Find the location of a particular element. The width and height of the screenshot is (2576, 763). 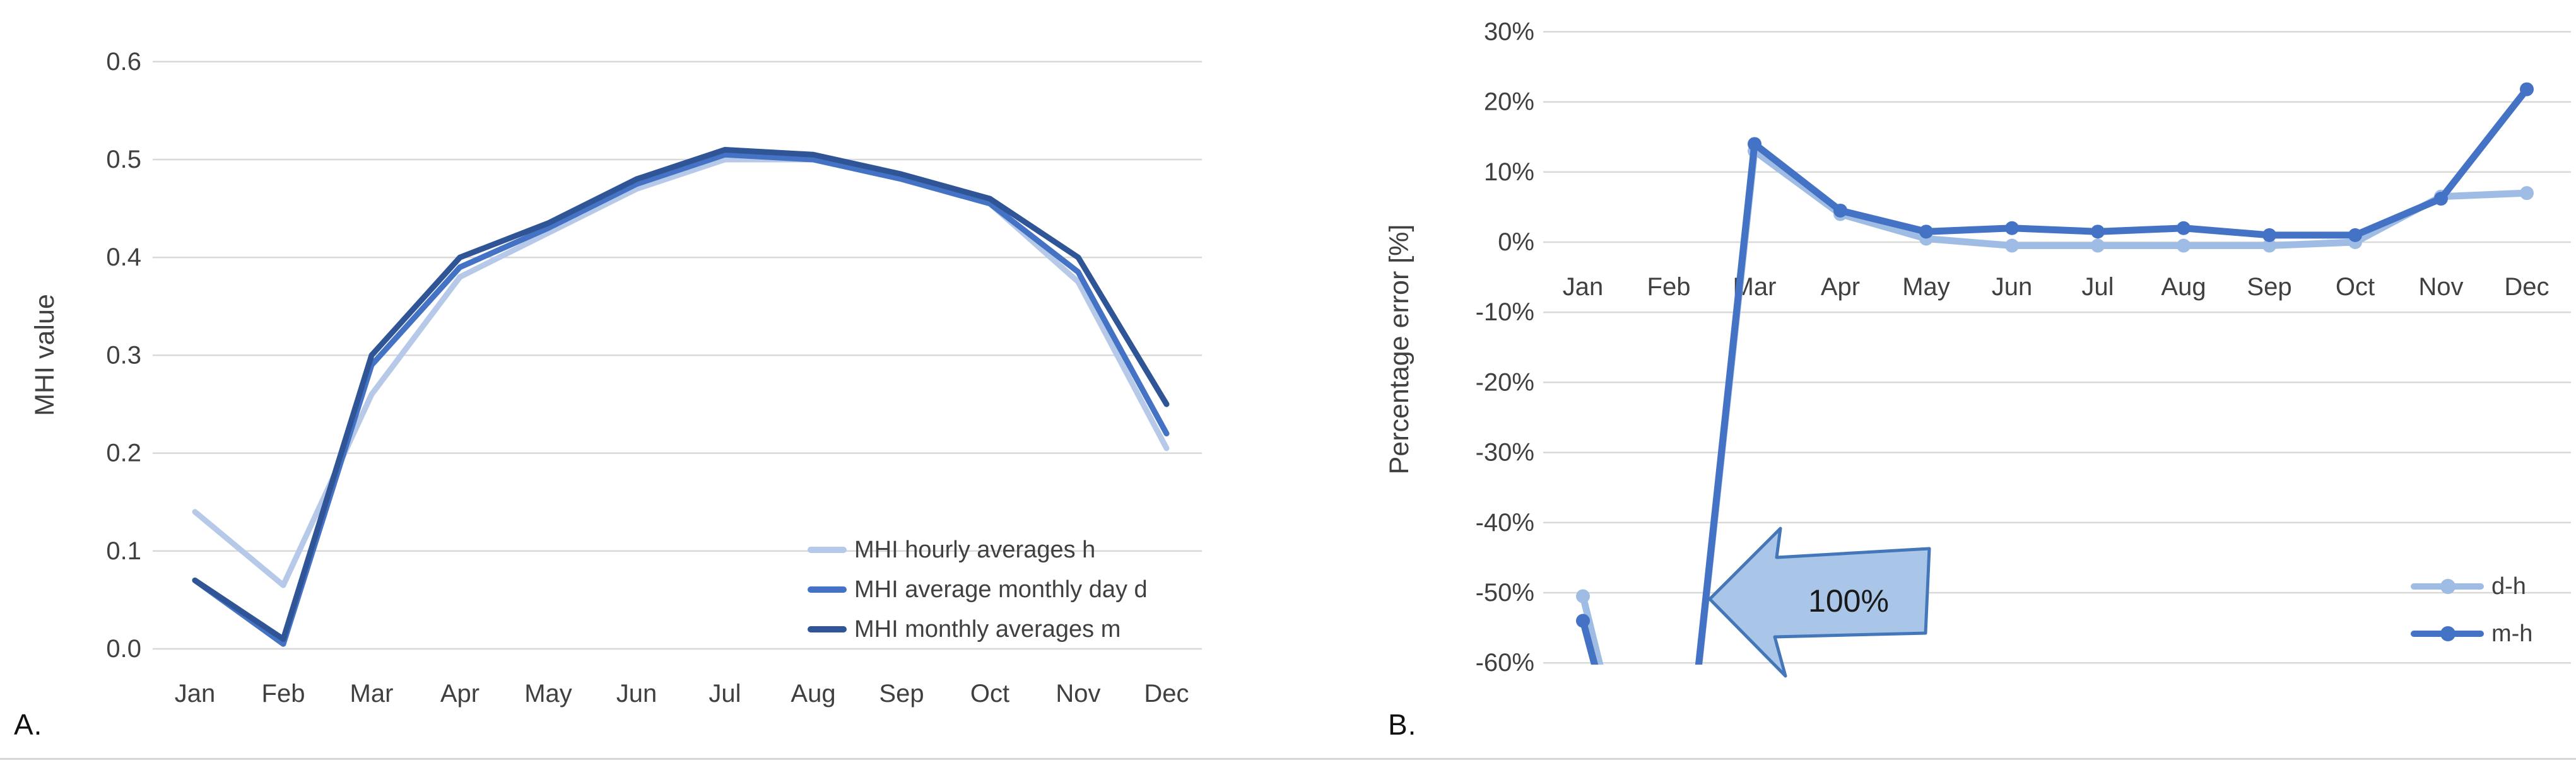

y-tick-label: 30% is located at coordinates (1509, 32).